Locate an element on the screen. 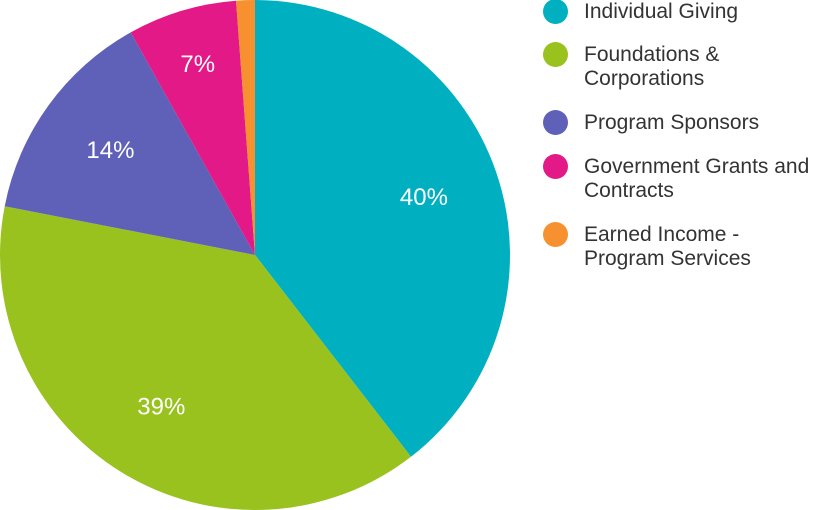 Image resolution: width=822 pixels, height=510 pixels. data-label-individual-giving: 40% is located at coordinates (424, 197).